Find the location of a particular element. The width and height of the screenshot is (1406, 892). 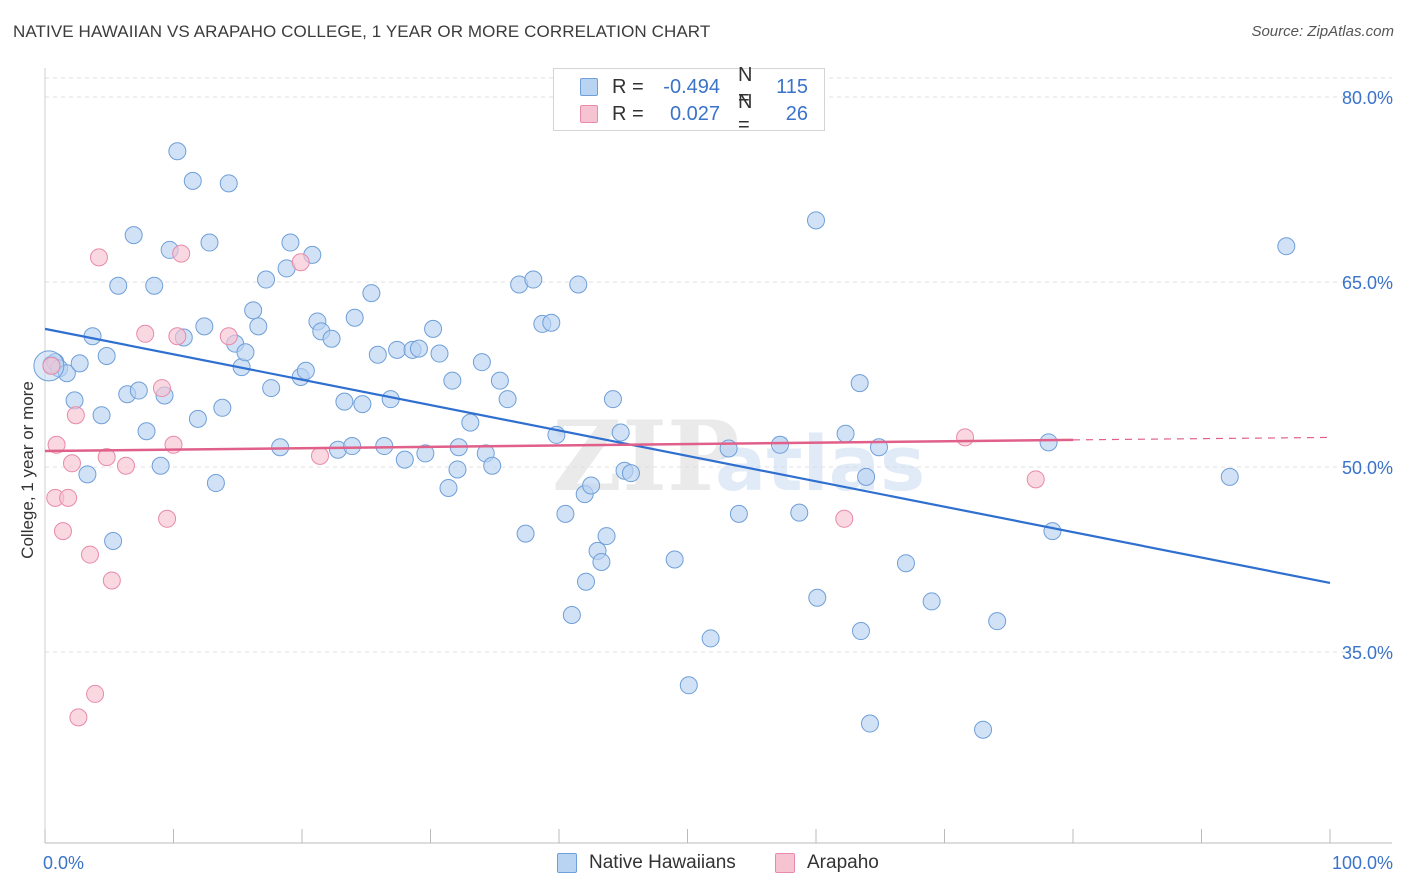

y-tick-labels: 35.0% 50.0% 65.0% 80.0% is located at coordinates (1367, 375).